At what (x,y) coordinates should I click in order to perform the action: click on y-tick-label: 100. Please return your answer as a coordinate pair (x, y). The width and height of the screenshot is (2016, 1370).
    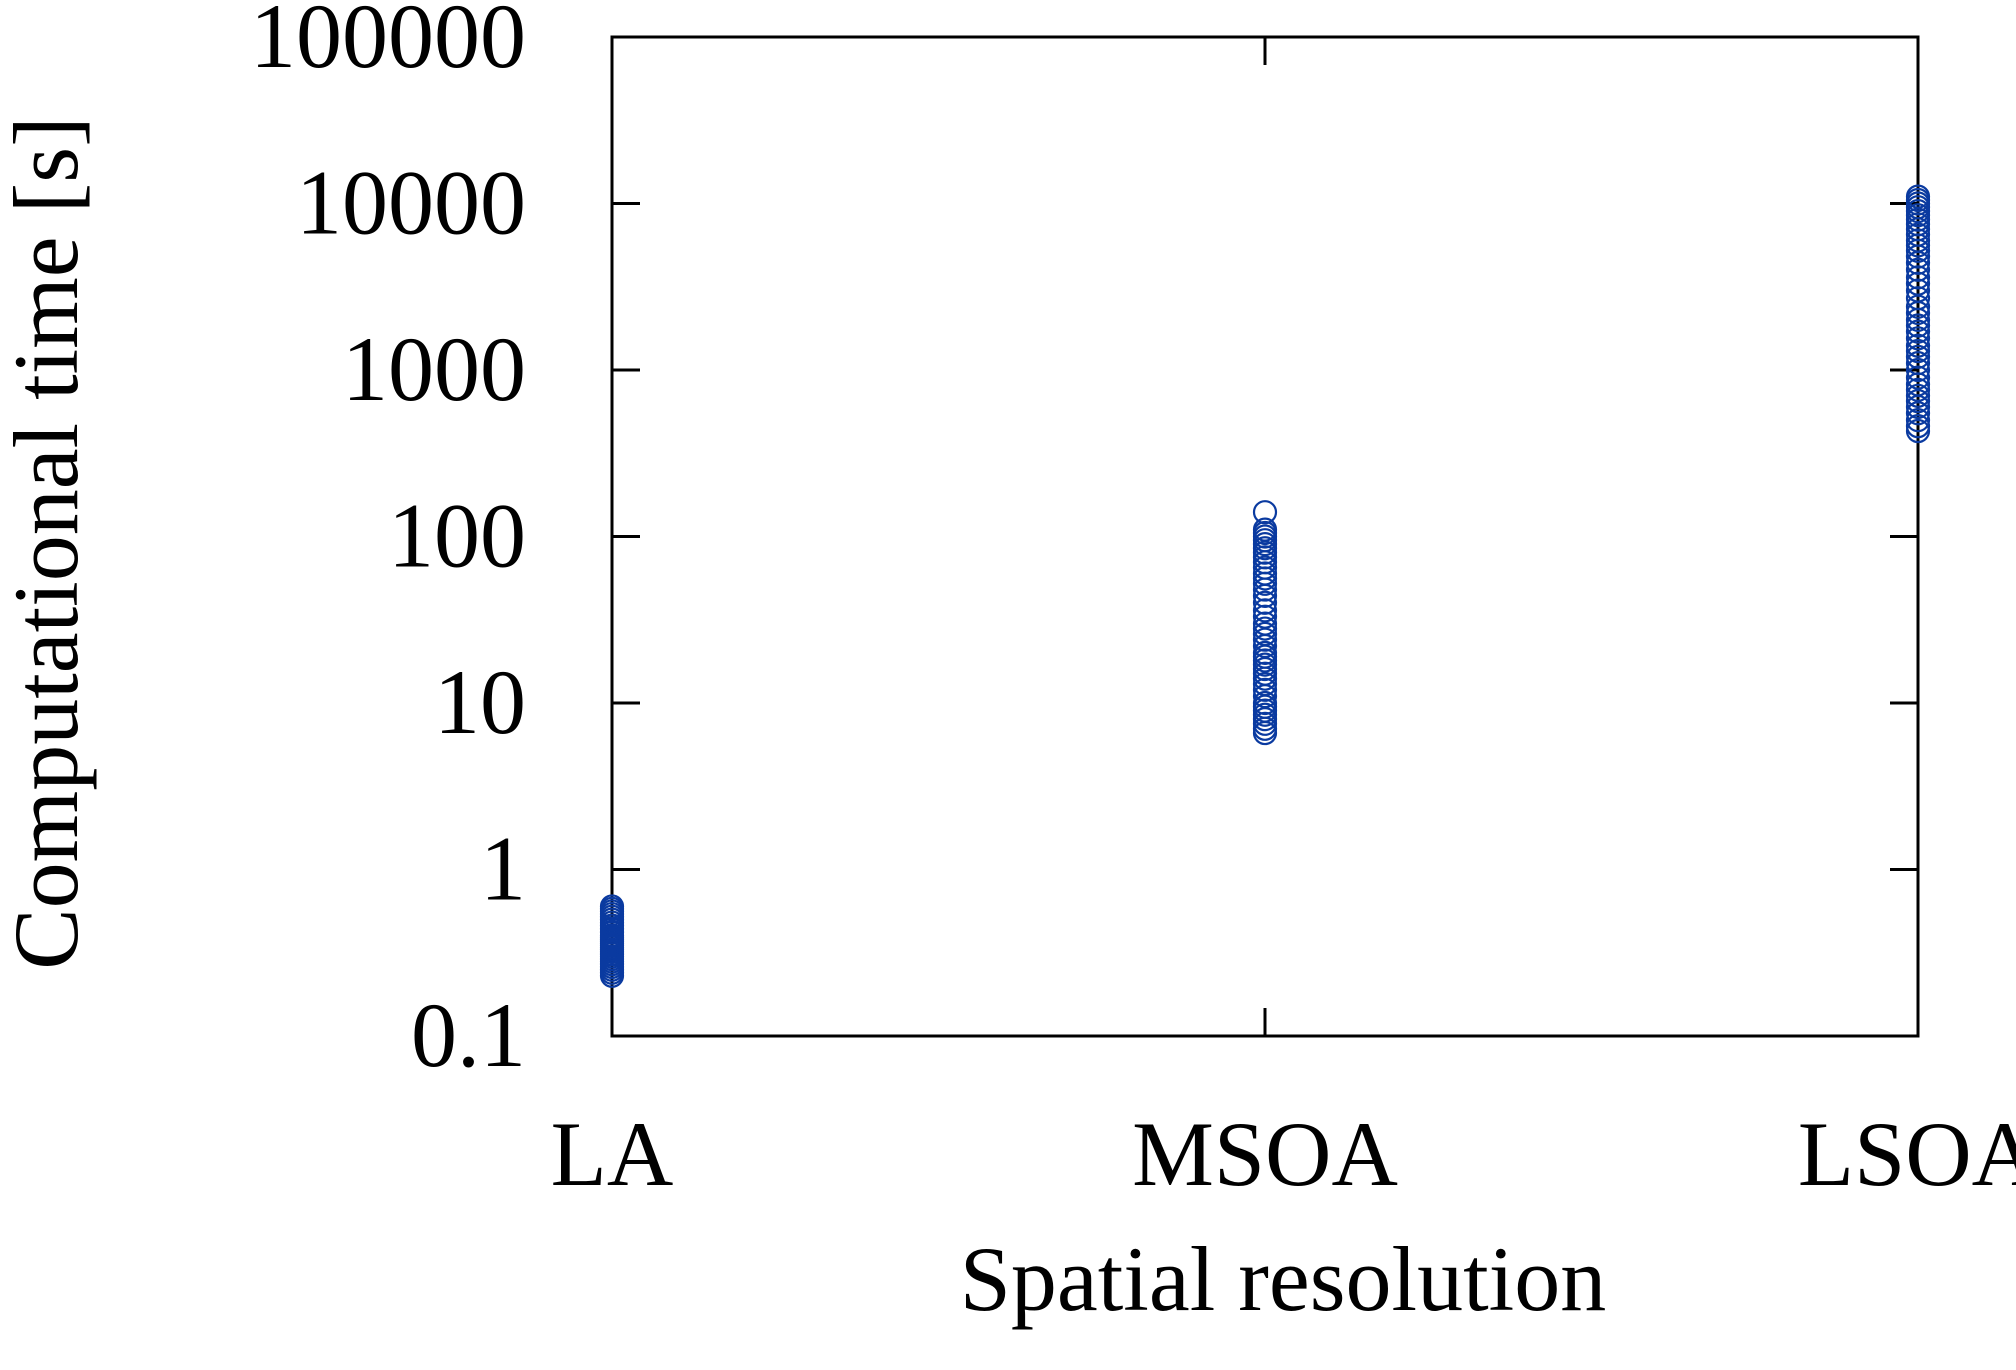
    Looking at the image, I should click on (457, 536).